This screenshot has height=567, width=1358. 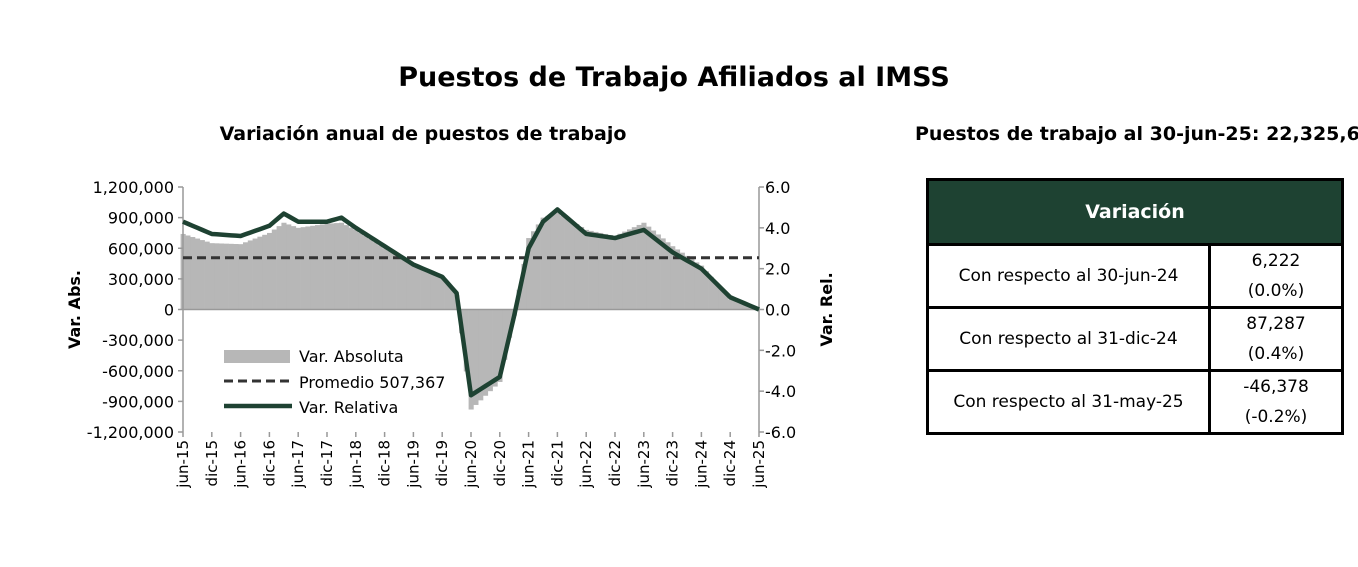 I want to click on relative-variation-line, so click(x=471, y=302).